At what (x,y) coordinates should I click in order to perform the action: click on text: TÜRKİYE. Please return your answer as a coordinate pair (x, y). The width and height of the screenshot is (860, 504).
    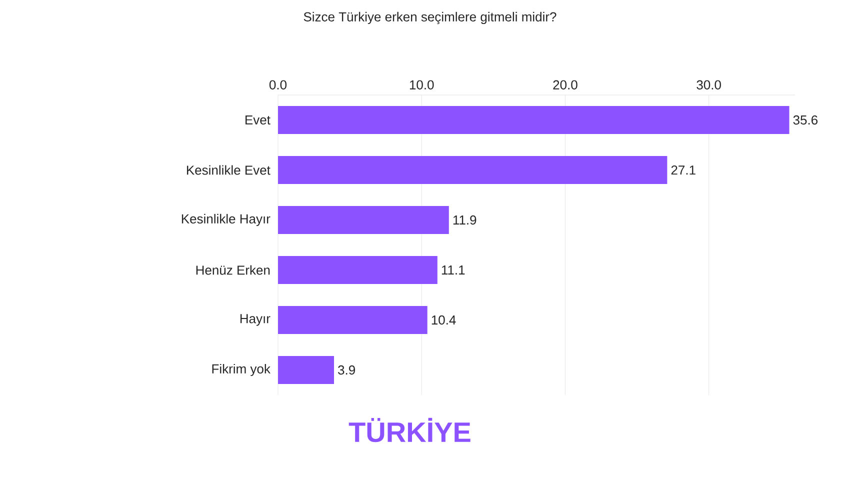
    Looking at the image, I should click on (409, 430).